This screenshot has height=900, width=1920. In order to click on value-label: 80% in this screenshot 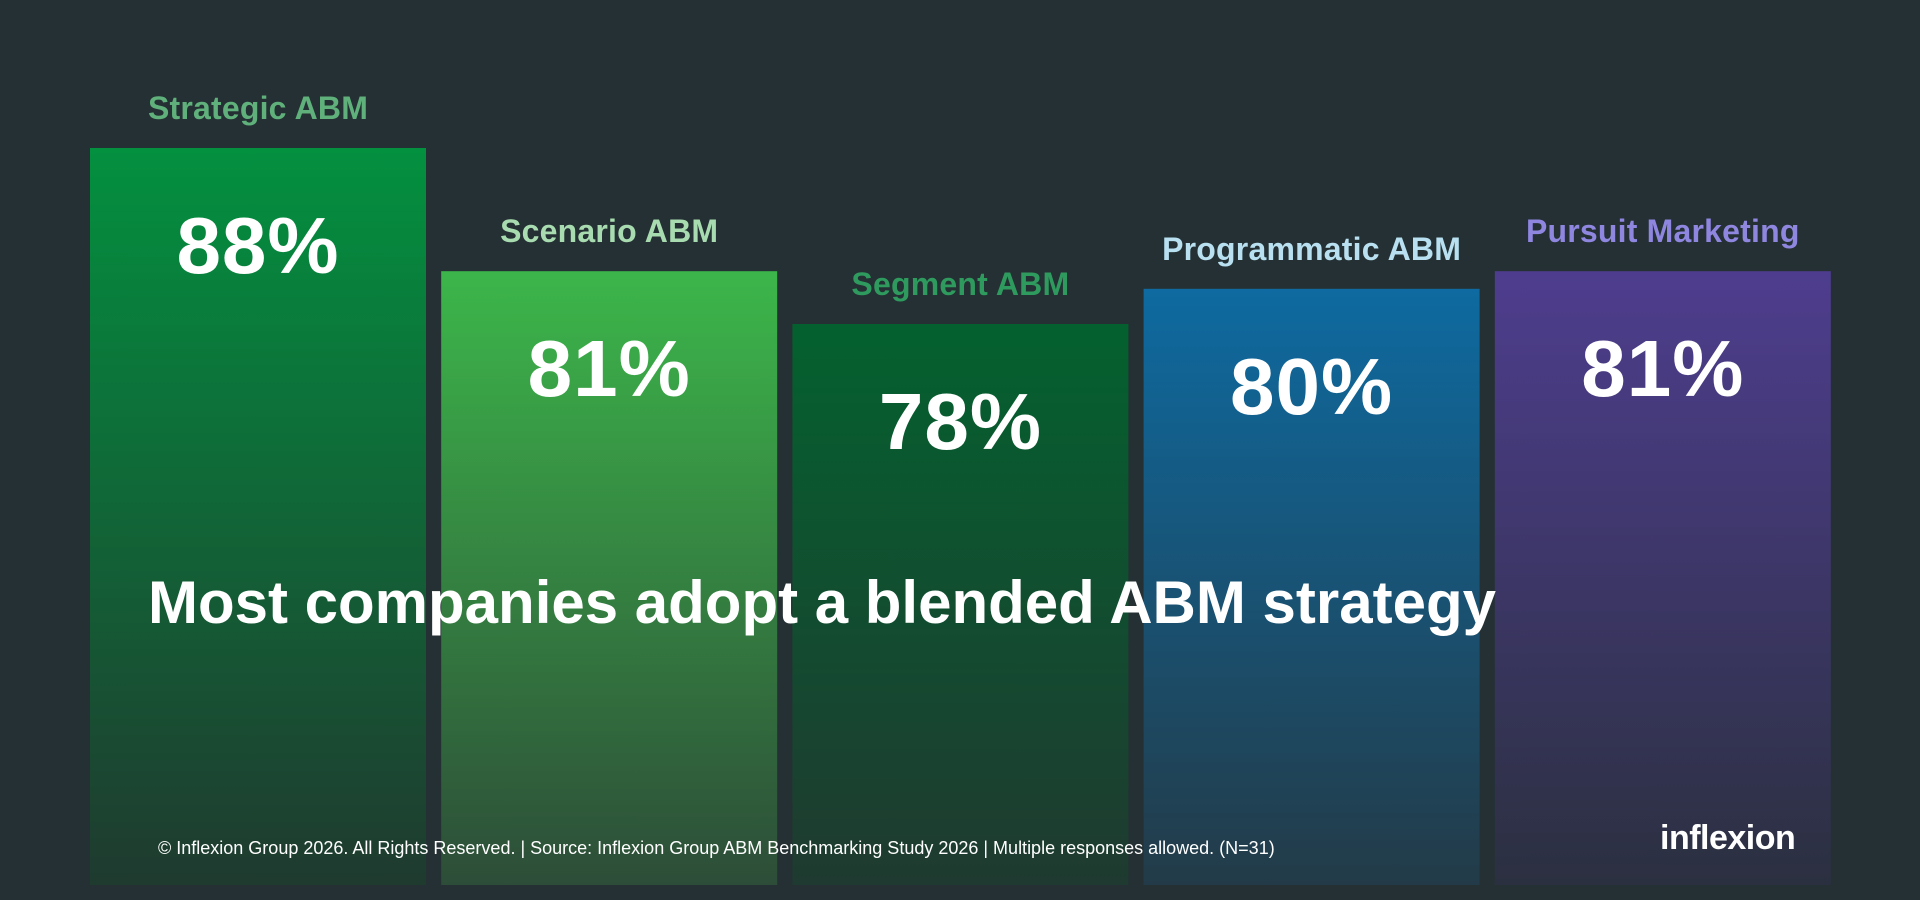, I will do `click(1312, 386)`.